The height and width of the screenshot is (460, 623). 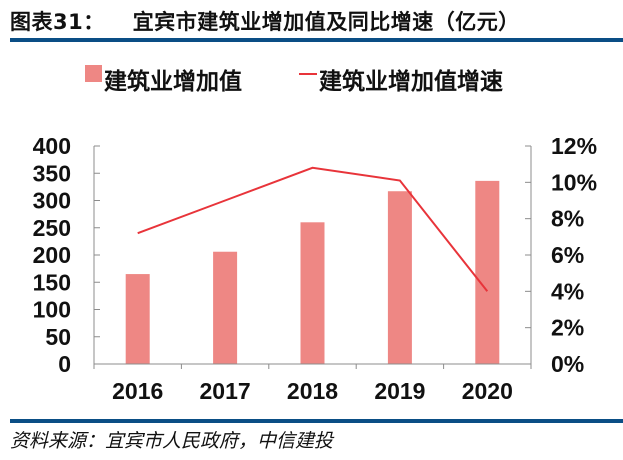 What do you see at coordinates (172, 441) in the screenshot?
I see `source-note: 资料来源：宜宾市人民政府，中信建投` at bounding box center [172, 441].